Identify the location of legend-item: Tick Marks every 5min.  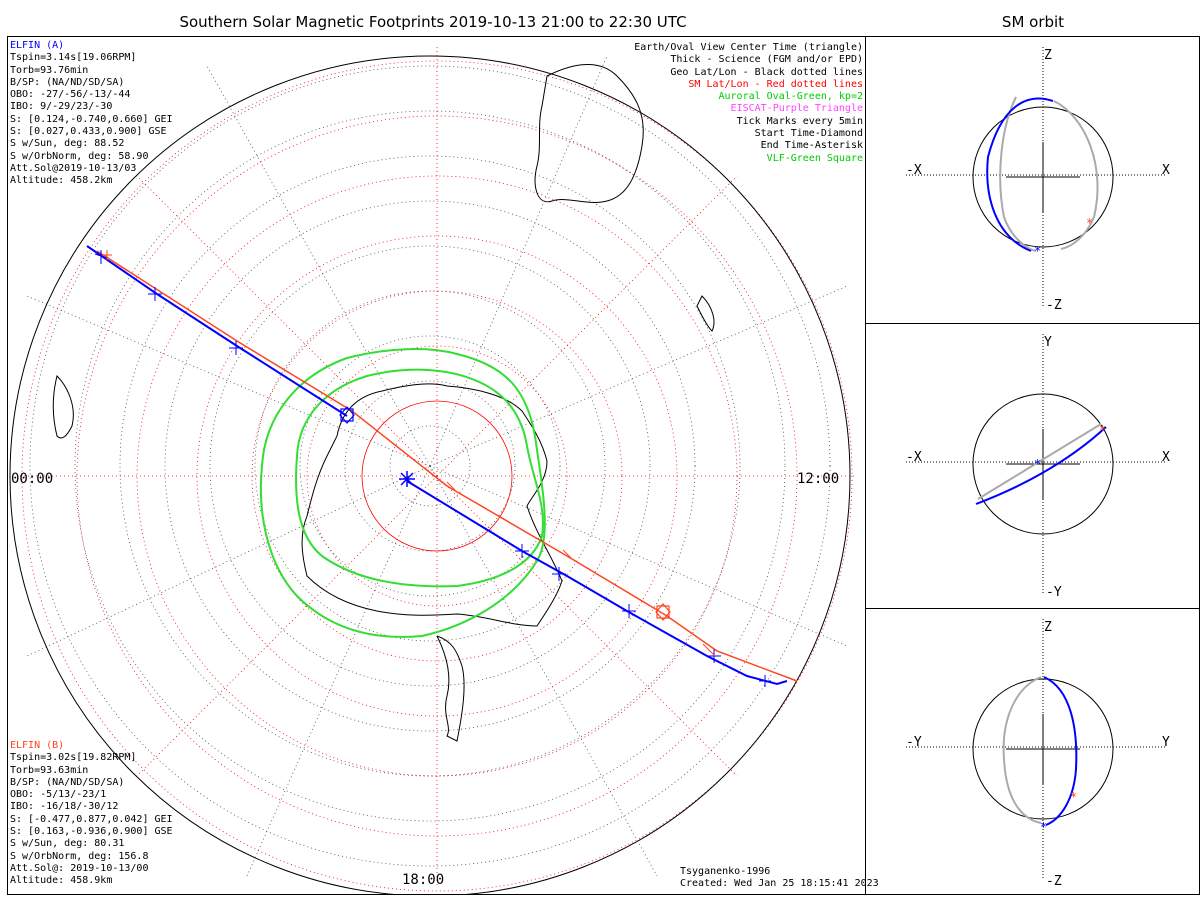
(799, 121).